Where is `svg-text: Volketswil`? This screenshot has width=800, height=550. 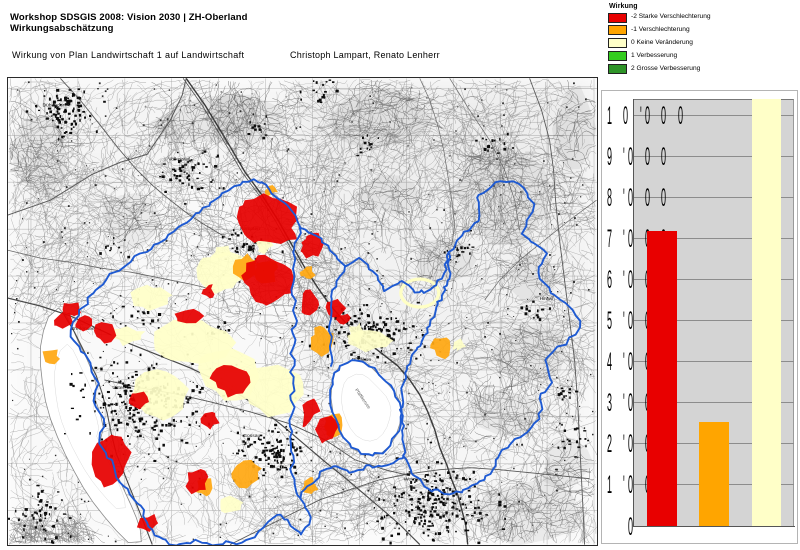 svg-text: Volketswil is located at coordinates (179, 159).